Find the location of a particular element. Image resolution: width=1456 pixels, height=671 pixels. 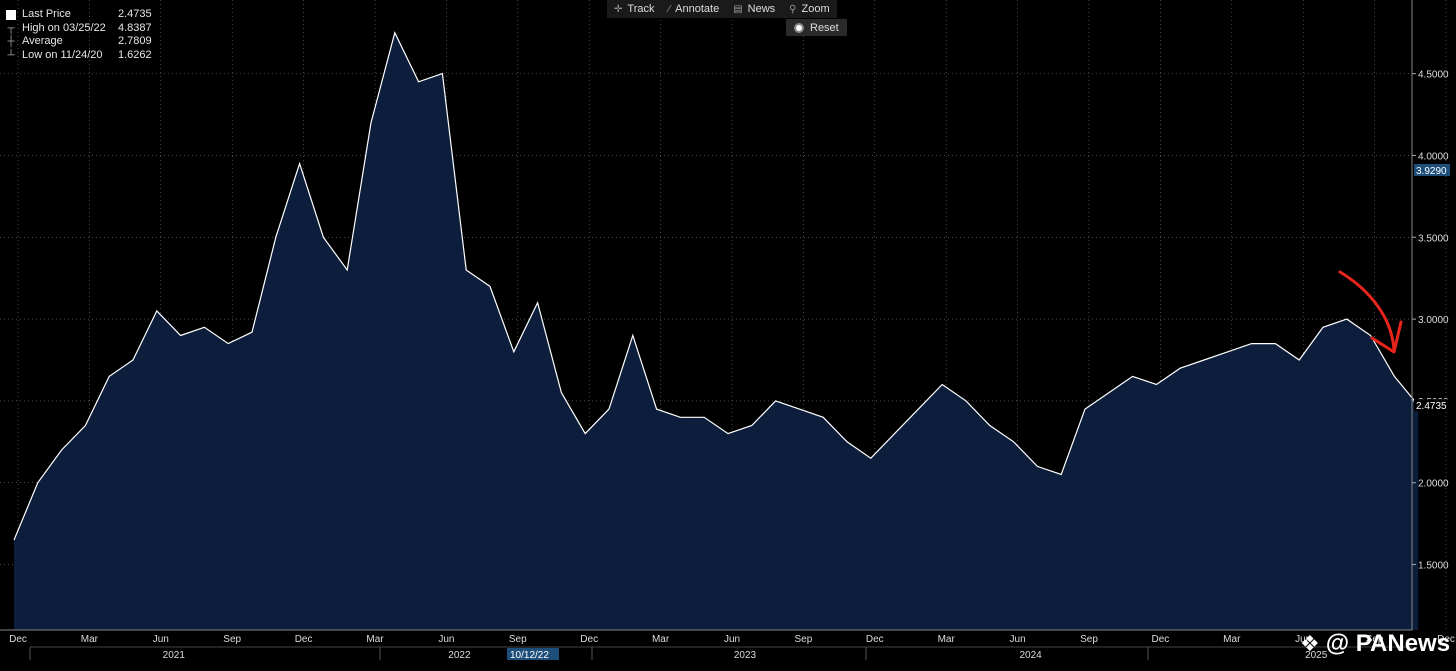

zoom-button: ⚲ Zoom is located at coordinates (809, 9).